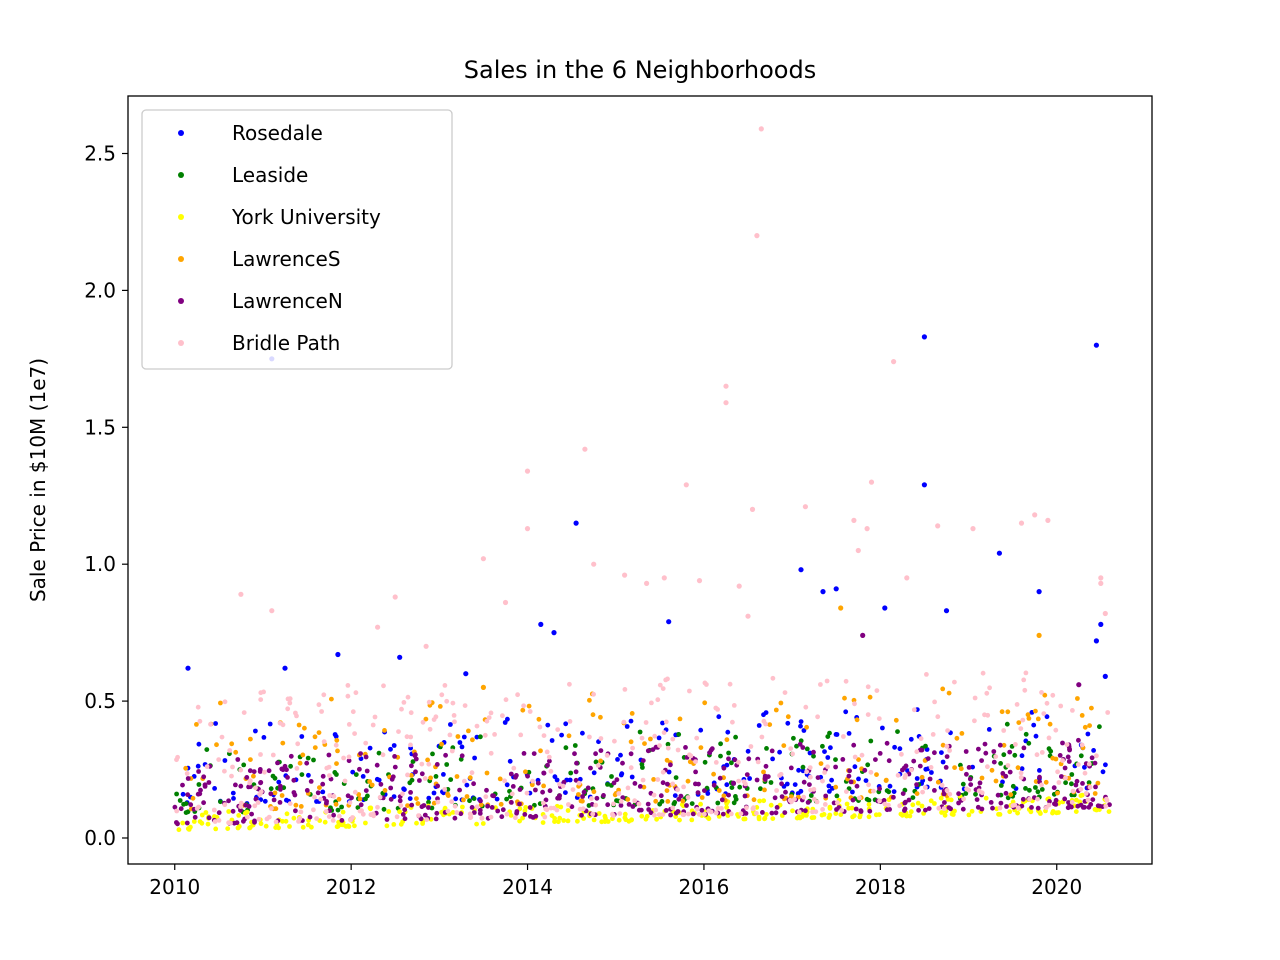 The width and height of the screenshot is (1280, 960). I want to click on x-tick-label: 2018, so click(880, 887).